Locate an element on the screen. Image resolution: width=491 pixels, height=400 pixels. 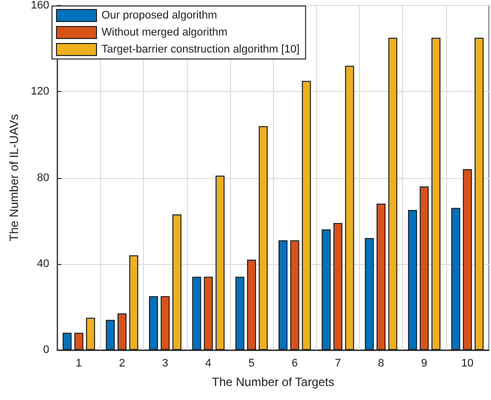
x-tick-label: 5 is located at coordinates (251, 364).